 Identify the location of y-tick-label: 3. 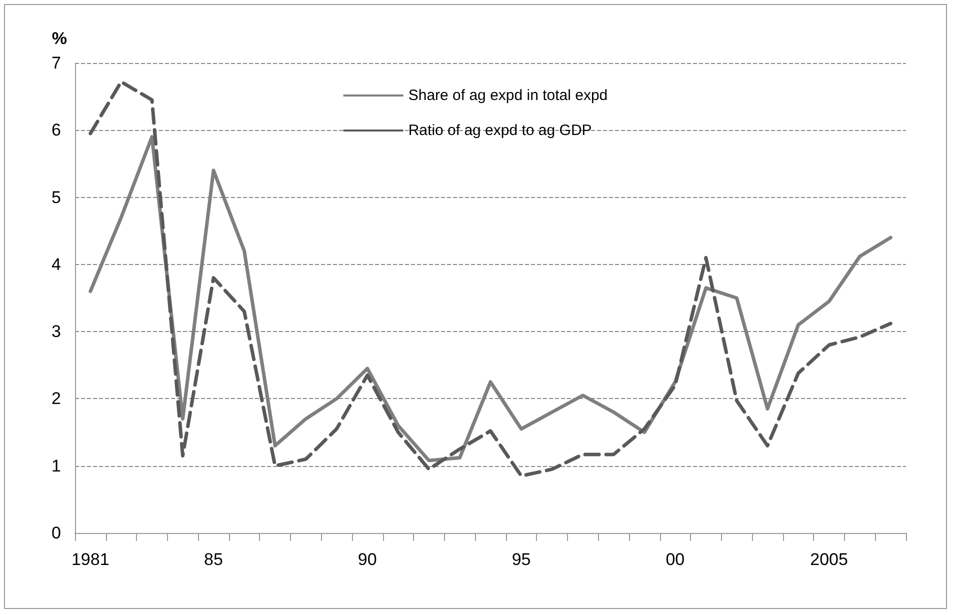
(56, 332).